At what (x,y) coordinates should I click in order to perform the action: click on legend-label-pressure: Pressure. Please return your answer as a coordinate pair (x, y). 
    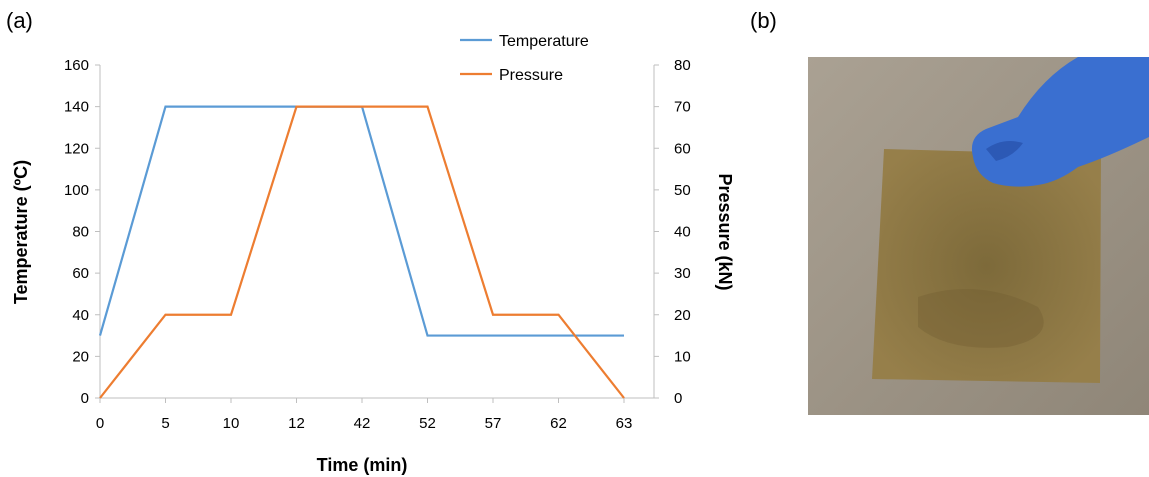
    Looking at the image, I should click on (531, 75).